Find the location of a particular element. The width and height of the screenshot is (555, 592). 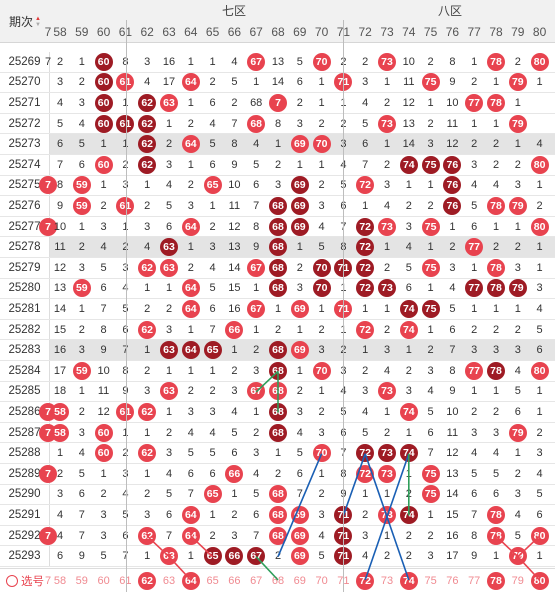

select-number: 63 is located at coordinates (169, 580).